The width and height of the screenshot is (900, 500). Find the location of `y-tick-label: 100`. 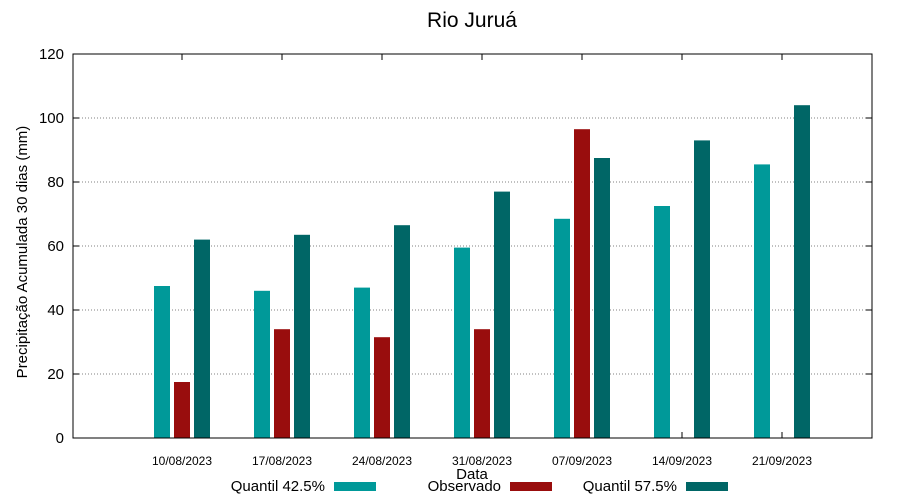

y-tick-label: 100 is located at coordinates (51, 118).